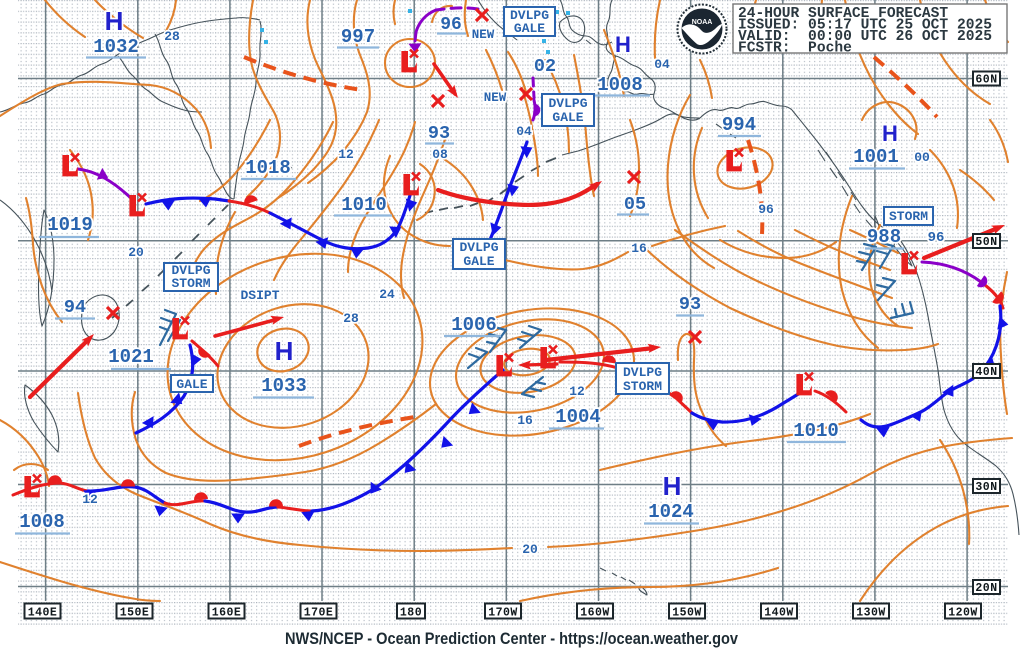 This screenshot has height=652, width=1024. Describe the element at coordinates (865, 37) in the screenshot. I see `svg-text: VALID: 00:00 UTC 26 OCT 2025` at that location.